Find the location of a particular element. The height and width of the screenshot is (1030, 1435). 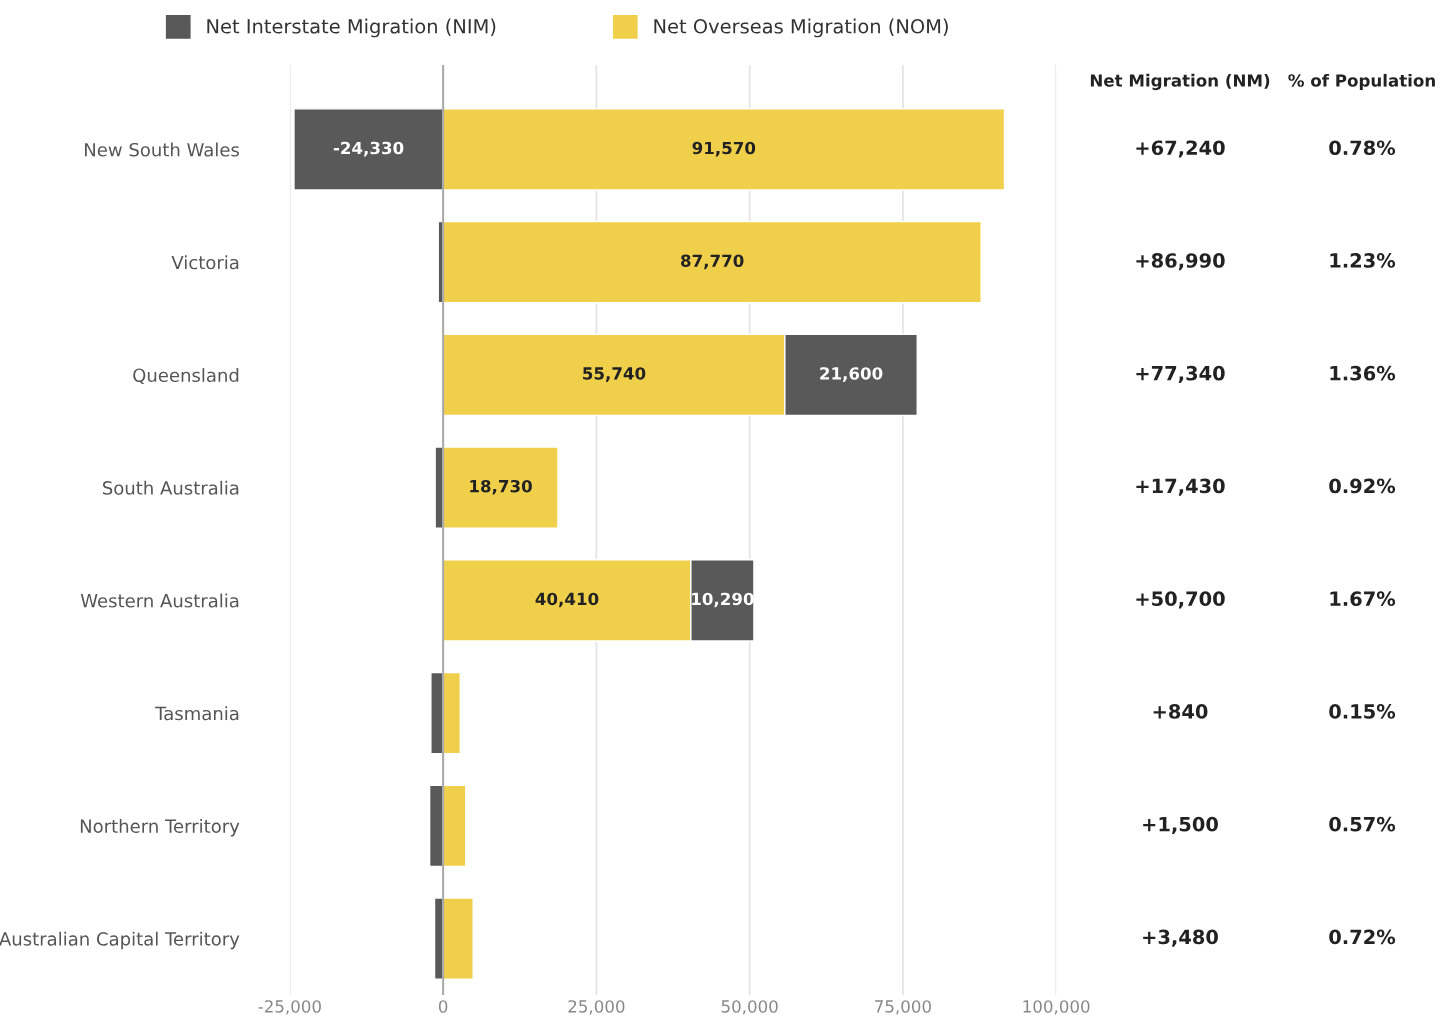

data-label: 18,730 is located at coordinates (501, 487).